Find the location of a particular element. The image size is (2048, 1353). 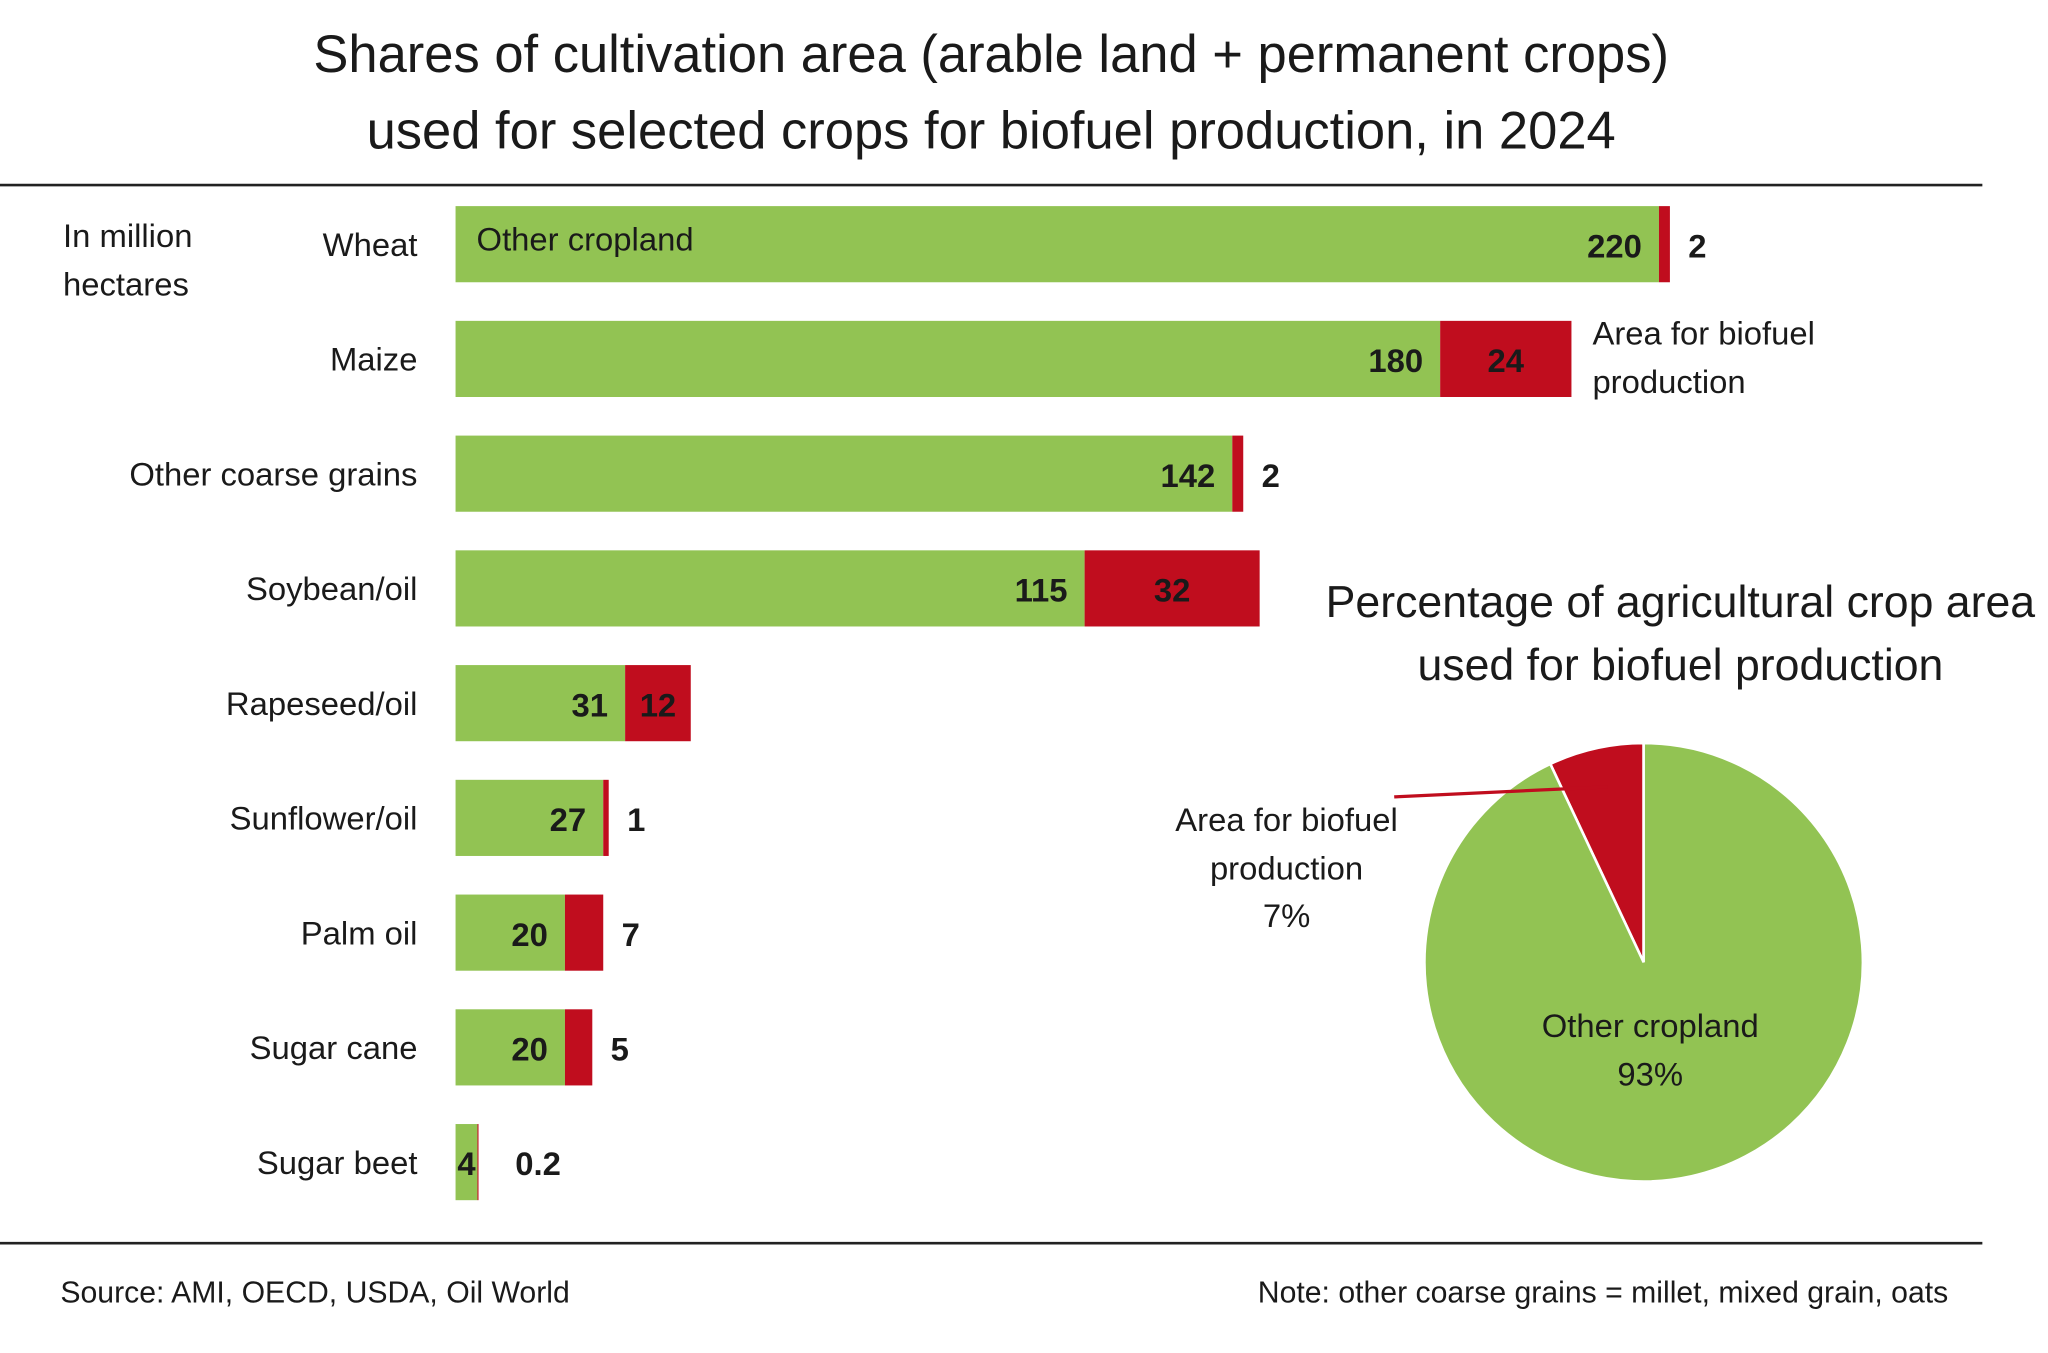

legend-label: Area for biofuel production is located at coordinates (1703, 357).